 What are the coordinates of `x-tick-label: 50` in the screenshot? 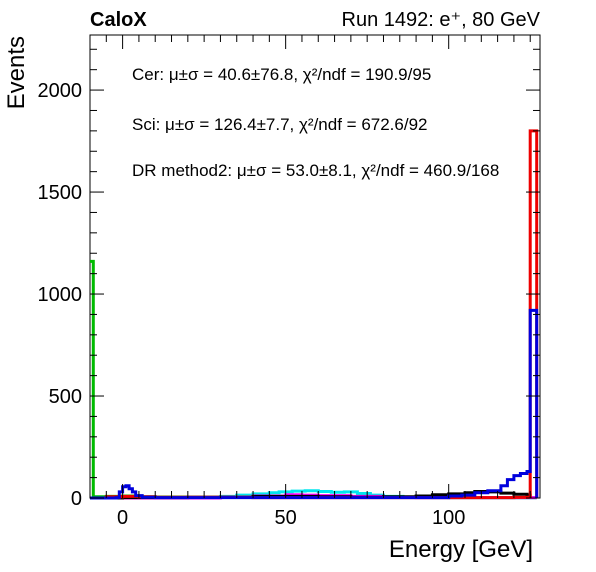 It's located at (286, 518).